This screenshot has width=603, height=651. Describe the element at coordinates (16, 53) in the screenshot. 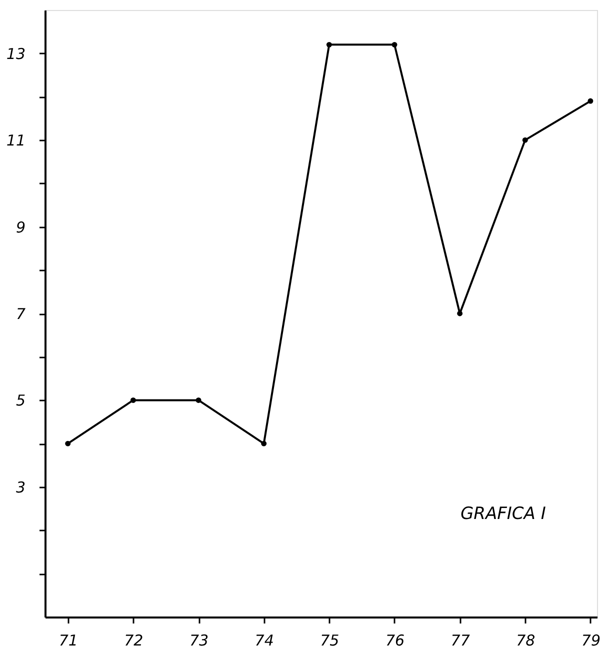

I see `y-tick-label: 13` at that location.